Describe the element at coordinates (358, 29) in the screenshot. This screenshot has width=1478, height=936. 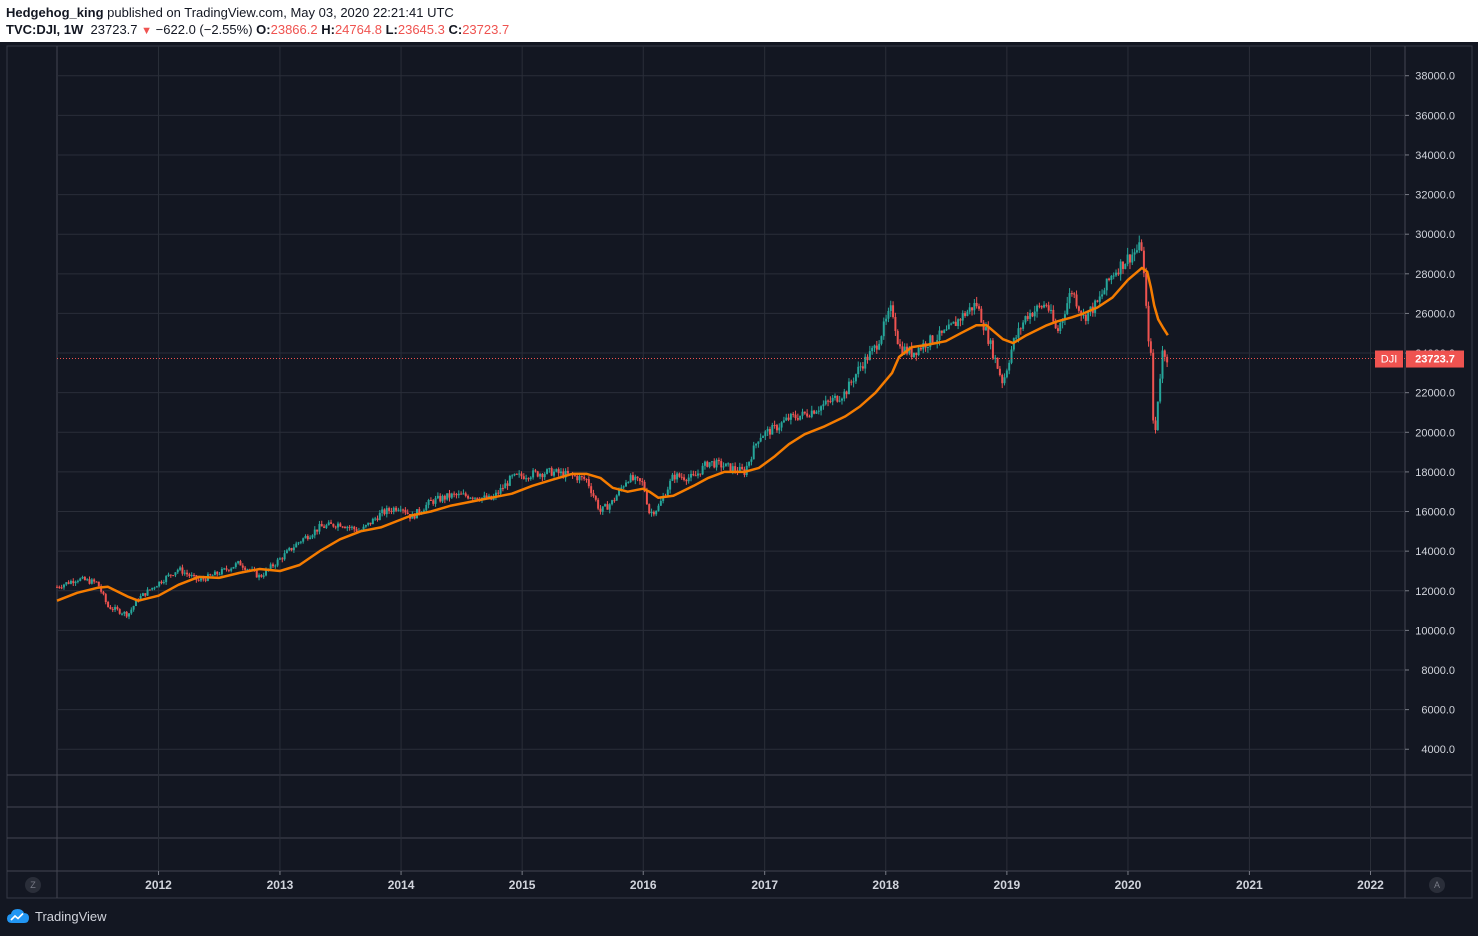
I see `high-value: 24764.8` at that location.